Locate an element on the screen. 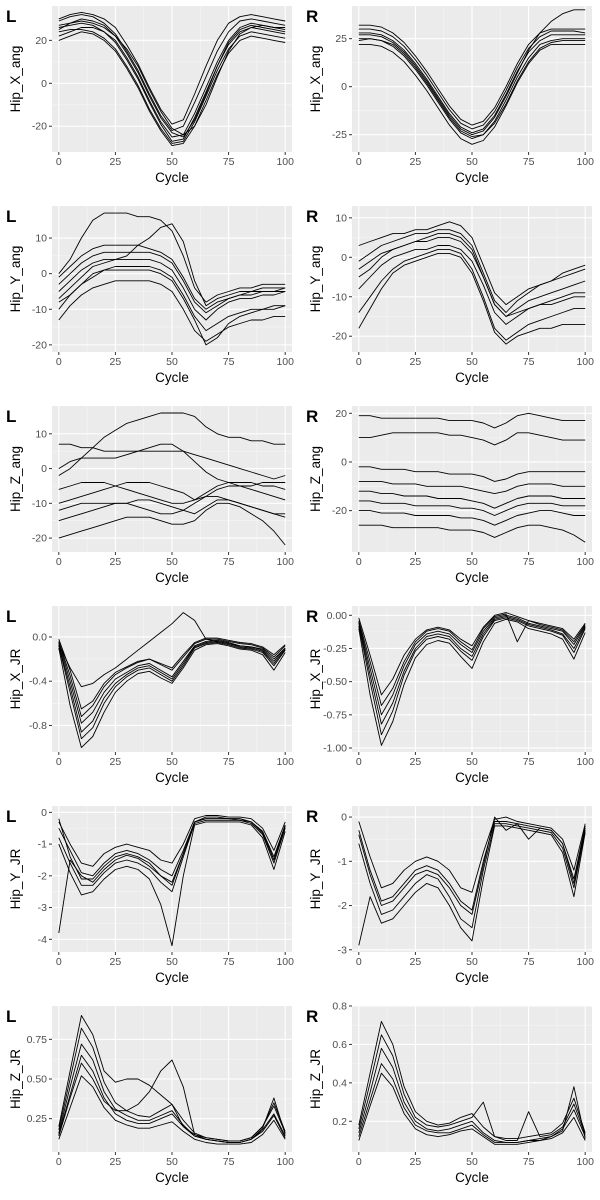  y-tick-label: 20 is located at coordinates (341, 414).